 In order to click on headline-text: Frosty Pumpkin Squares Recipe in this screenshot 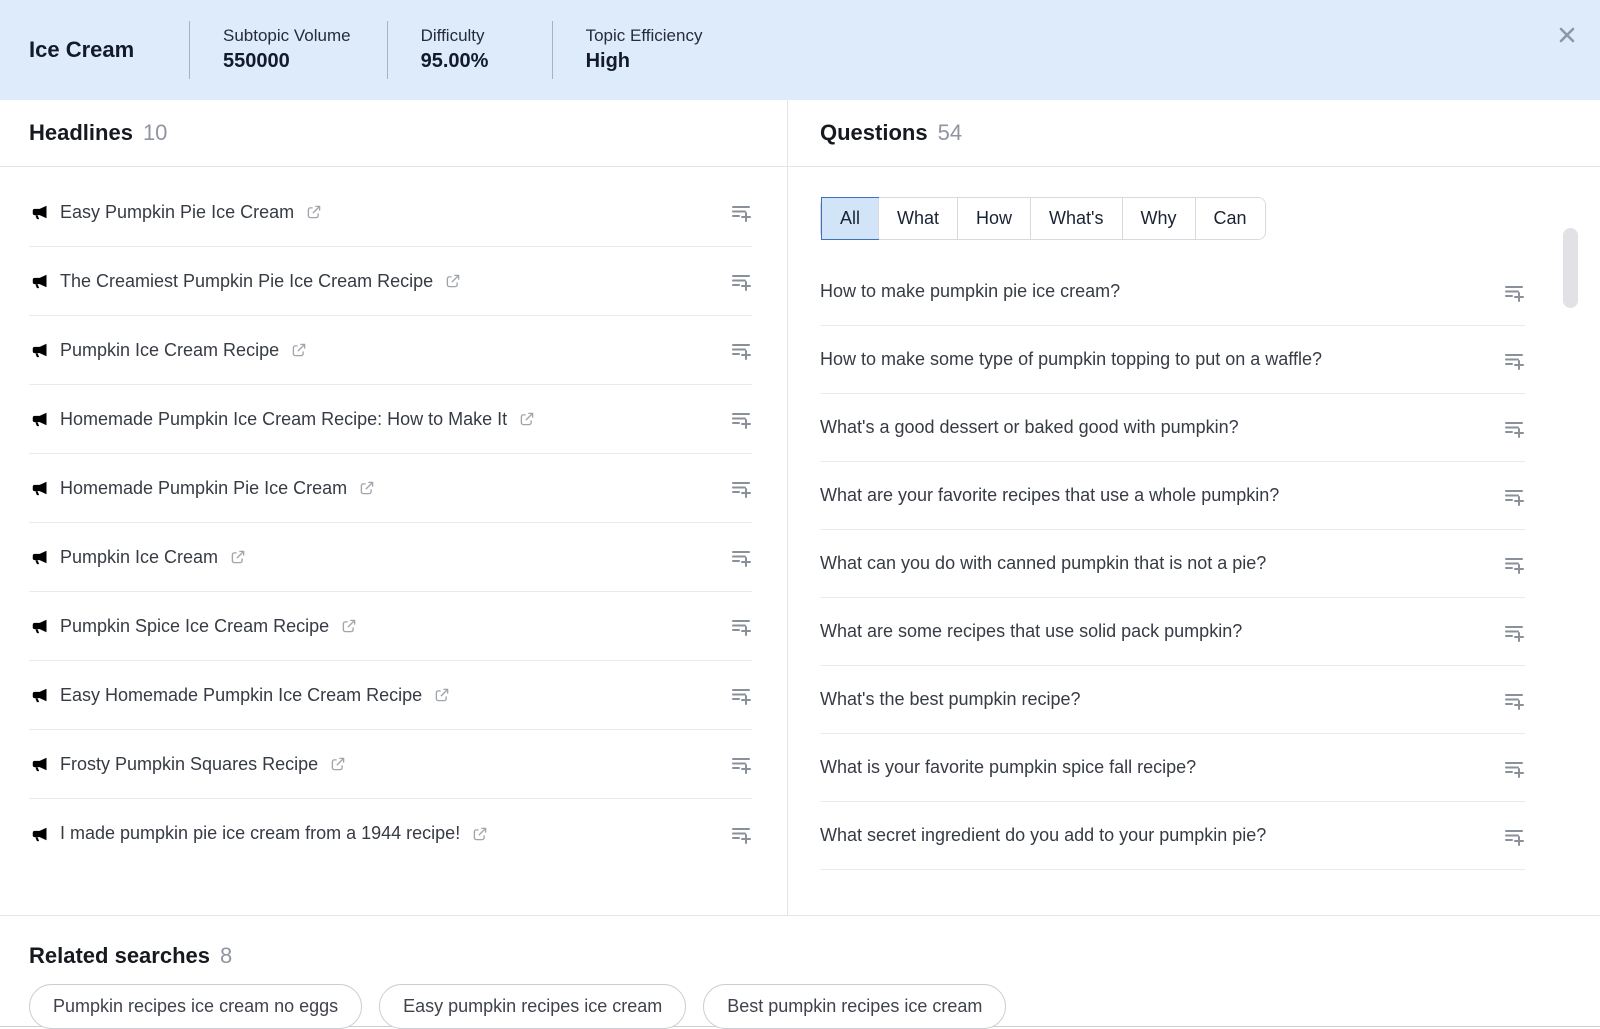, I will do `click(189, 763)`.